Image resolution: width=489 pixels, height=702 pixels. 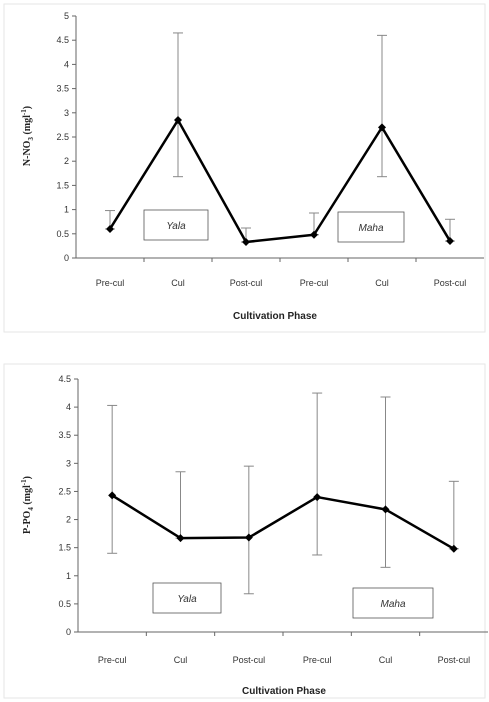 I want to click on y-axis-title: P-PO4 (mgl-1), so click(x=27, y=505).